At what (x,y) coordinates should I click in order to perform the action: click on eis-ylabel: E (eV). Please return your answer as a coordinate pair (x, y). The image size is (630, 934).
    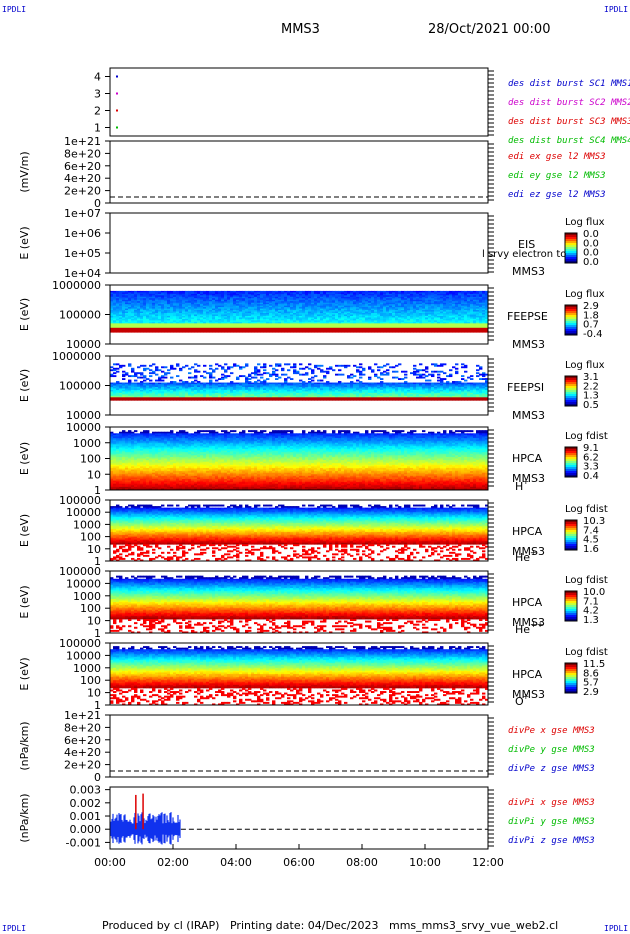
    Looking at the image, I should click on (24, 242).